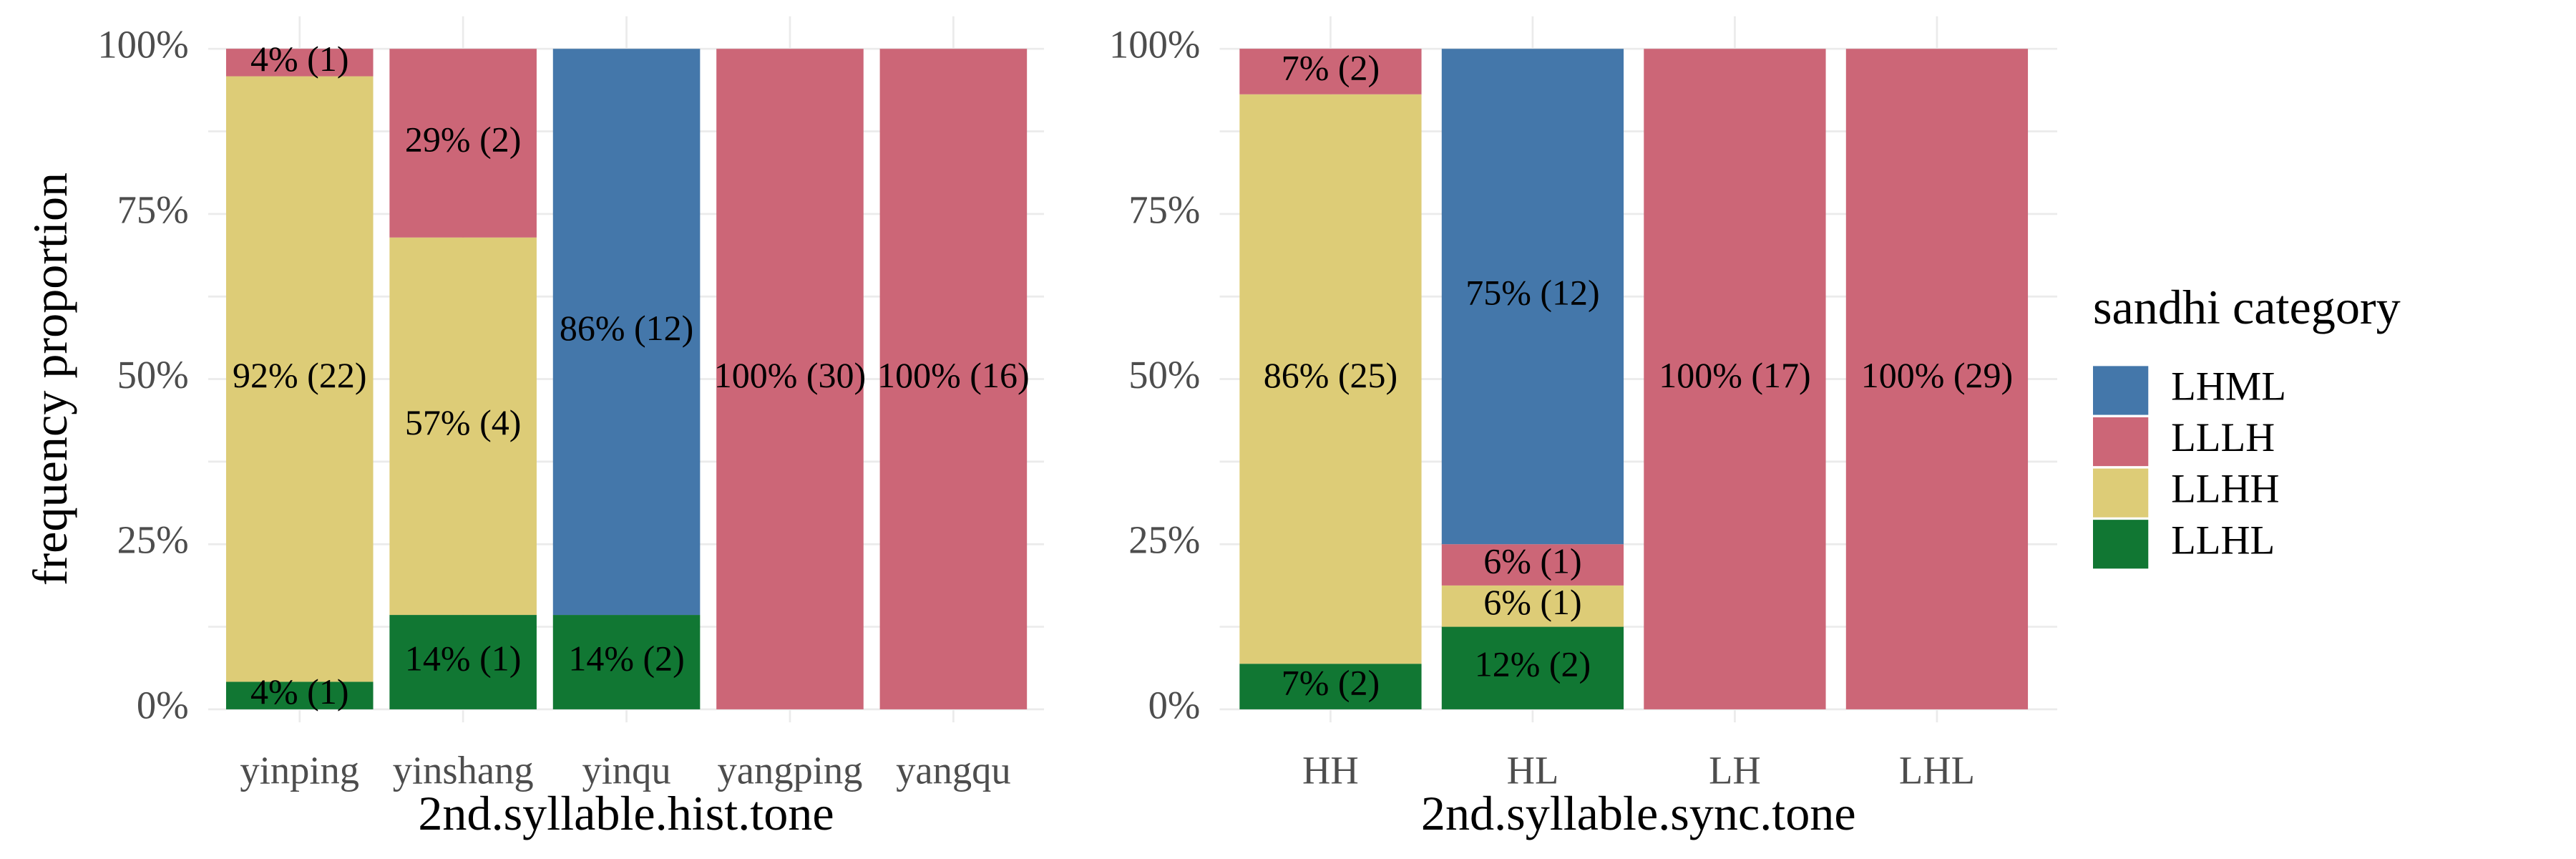 The width and height of the screenshot is (2576, 859). What do you see at coordinates (2223, 540) in the screenshot?
I see `legend-label: LLHL` at bounding box center [2223, 540].